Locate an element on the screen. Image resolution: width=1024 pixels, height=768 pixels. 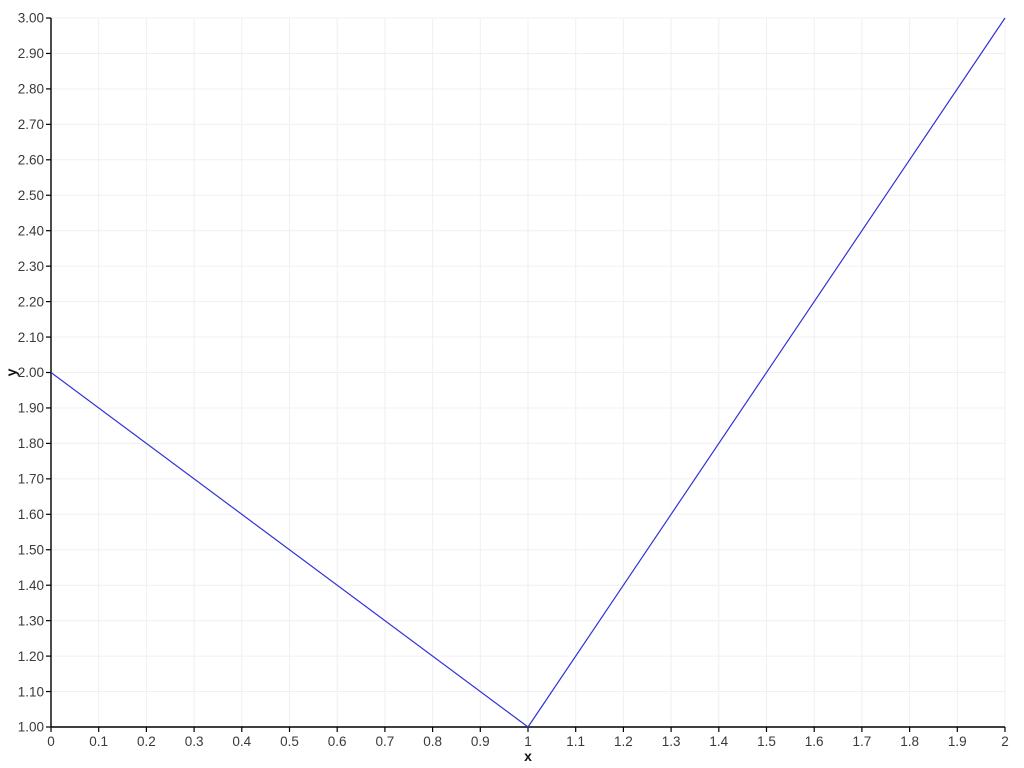
x-tick-label: 1.9 is located at coordinates (957, 741).